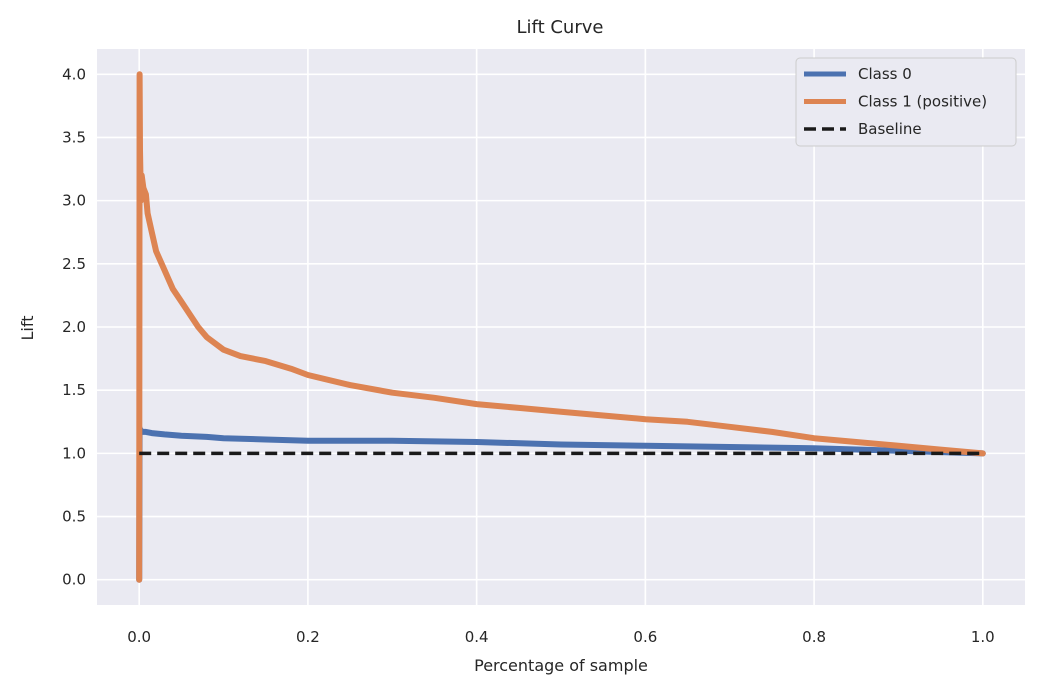 The height and width of the screenshot is (693, 1042). I want to click on y-tick-label: 2.0, so click(74, 327).